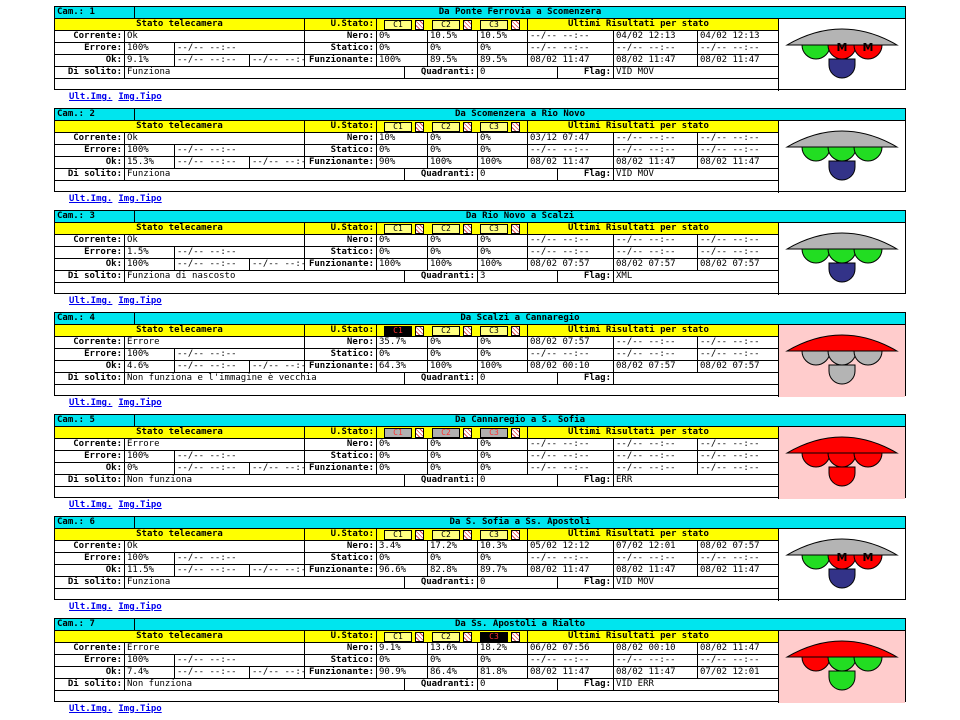 Image resolution: width=960 pixels, height=720 pixels. I want to click on funz-c2: 100%, so click(453, 367).